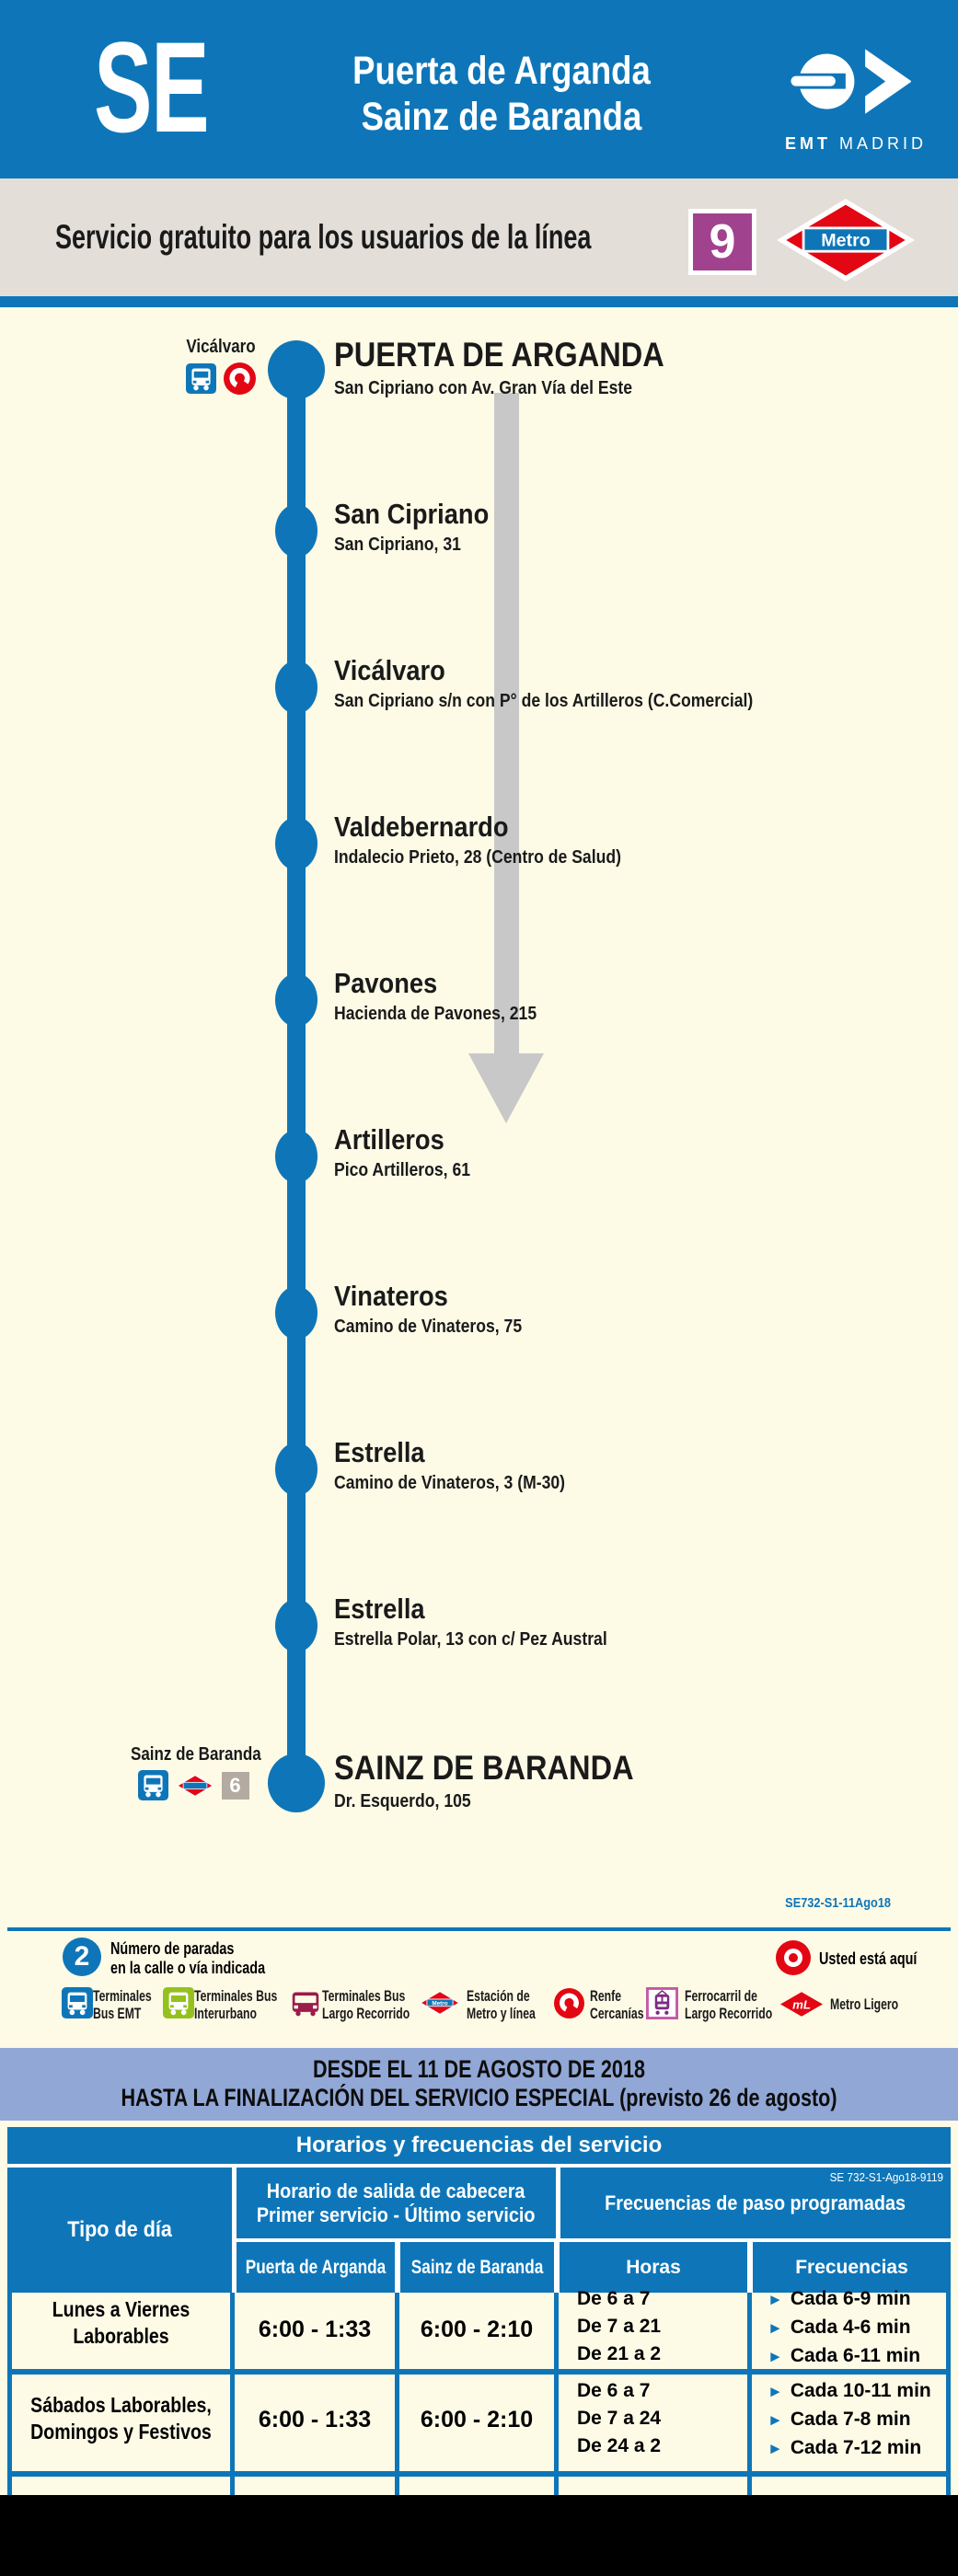 The height and width of the screenshot is (2576, 958). What do you see at coordinates (379, 1609) in the screenshot?
I see `stop-name: Estrella` at bounding box center [379, 1609].